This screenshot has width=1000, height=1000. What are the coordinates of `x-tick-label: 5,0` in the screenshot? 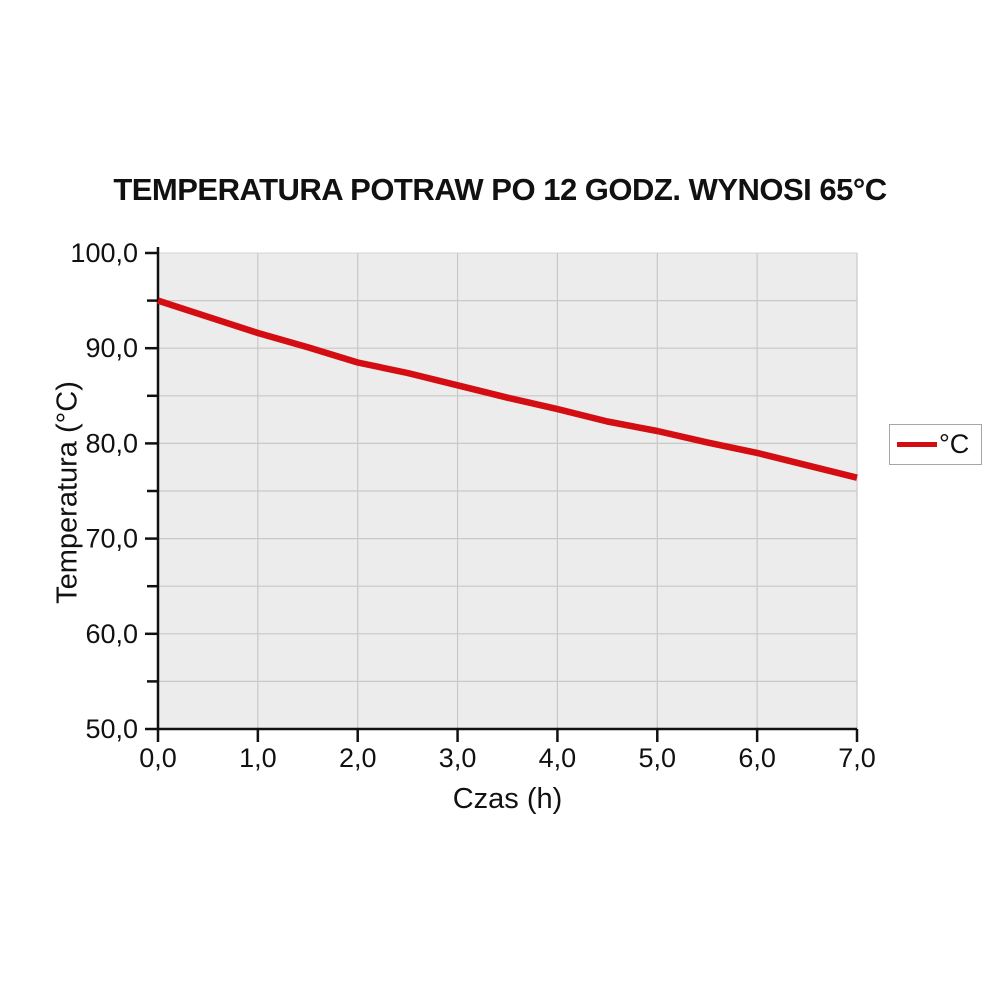 It's located at (658, 758).